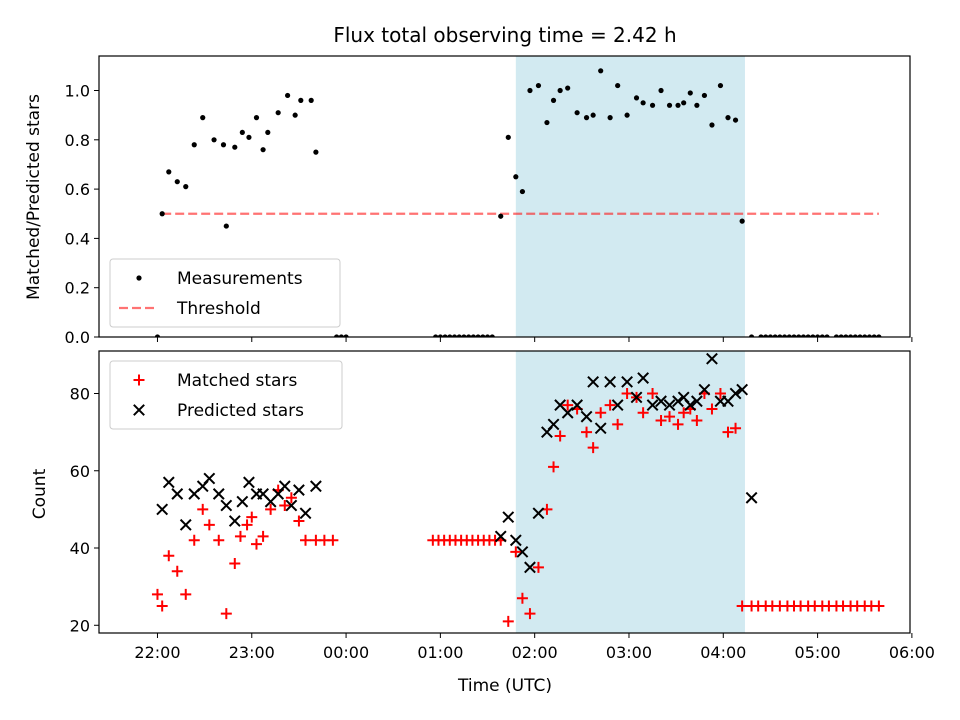  What do you see at coordinates (818, 652) in the screenshot?
I see `x-tick-label: 05:00` at bounding box center [818, 652].